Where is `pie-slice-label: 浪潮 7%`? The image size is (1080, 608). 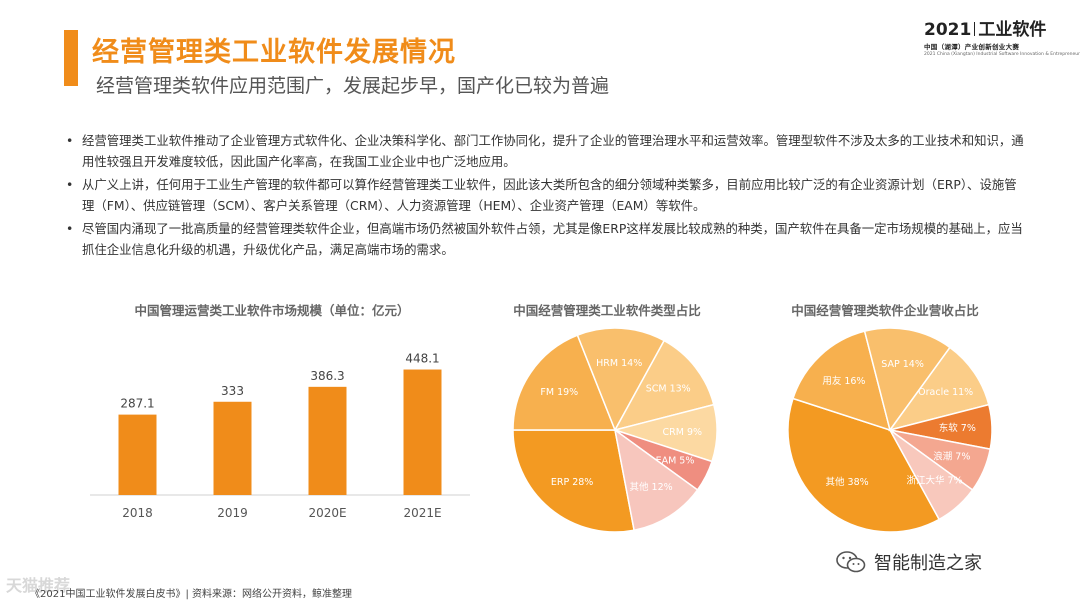 pie-slice-label: 浪潮 7% is located at coordinates (951, 457).